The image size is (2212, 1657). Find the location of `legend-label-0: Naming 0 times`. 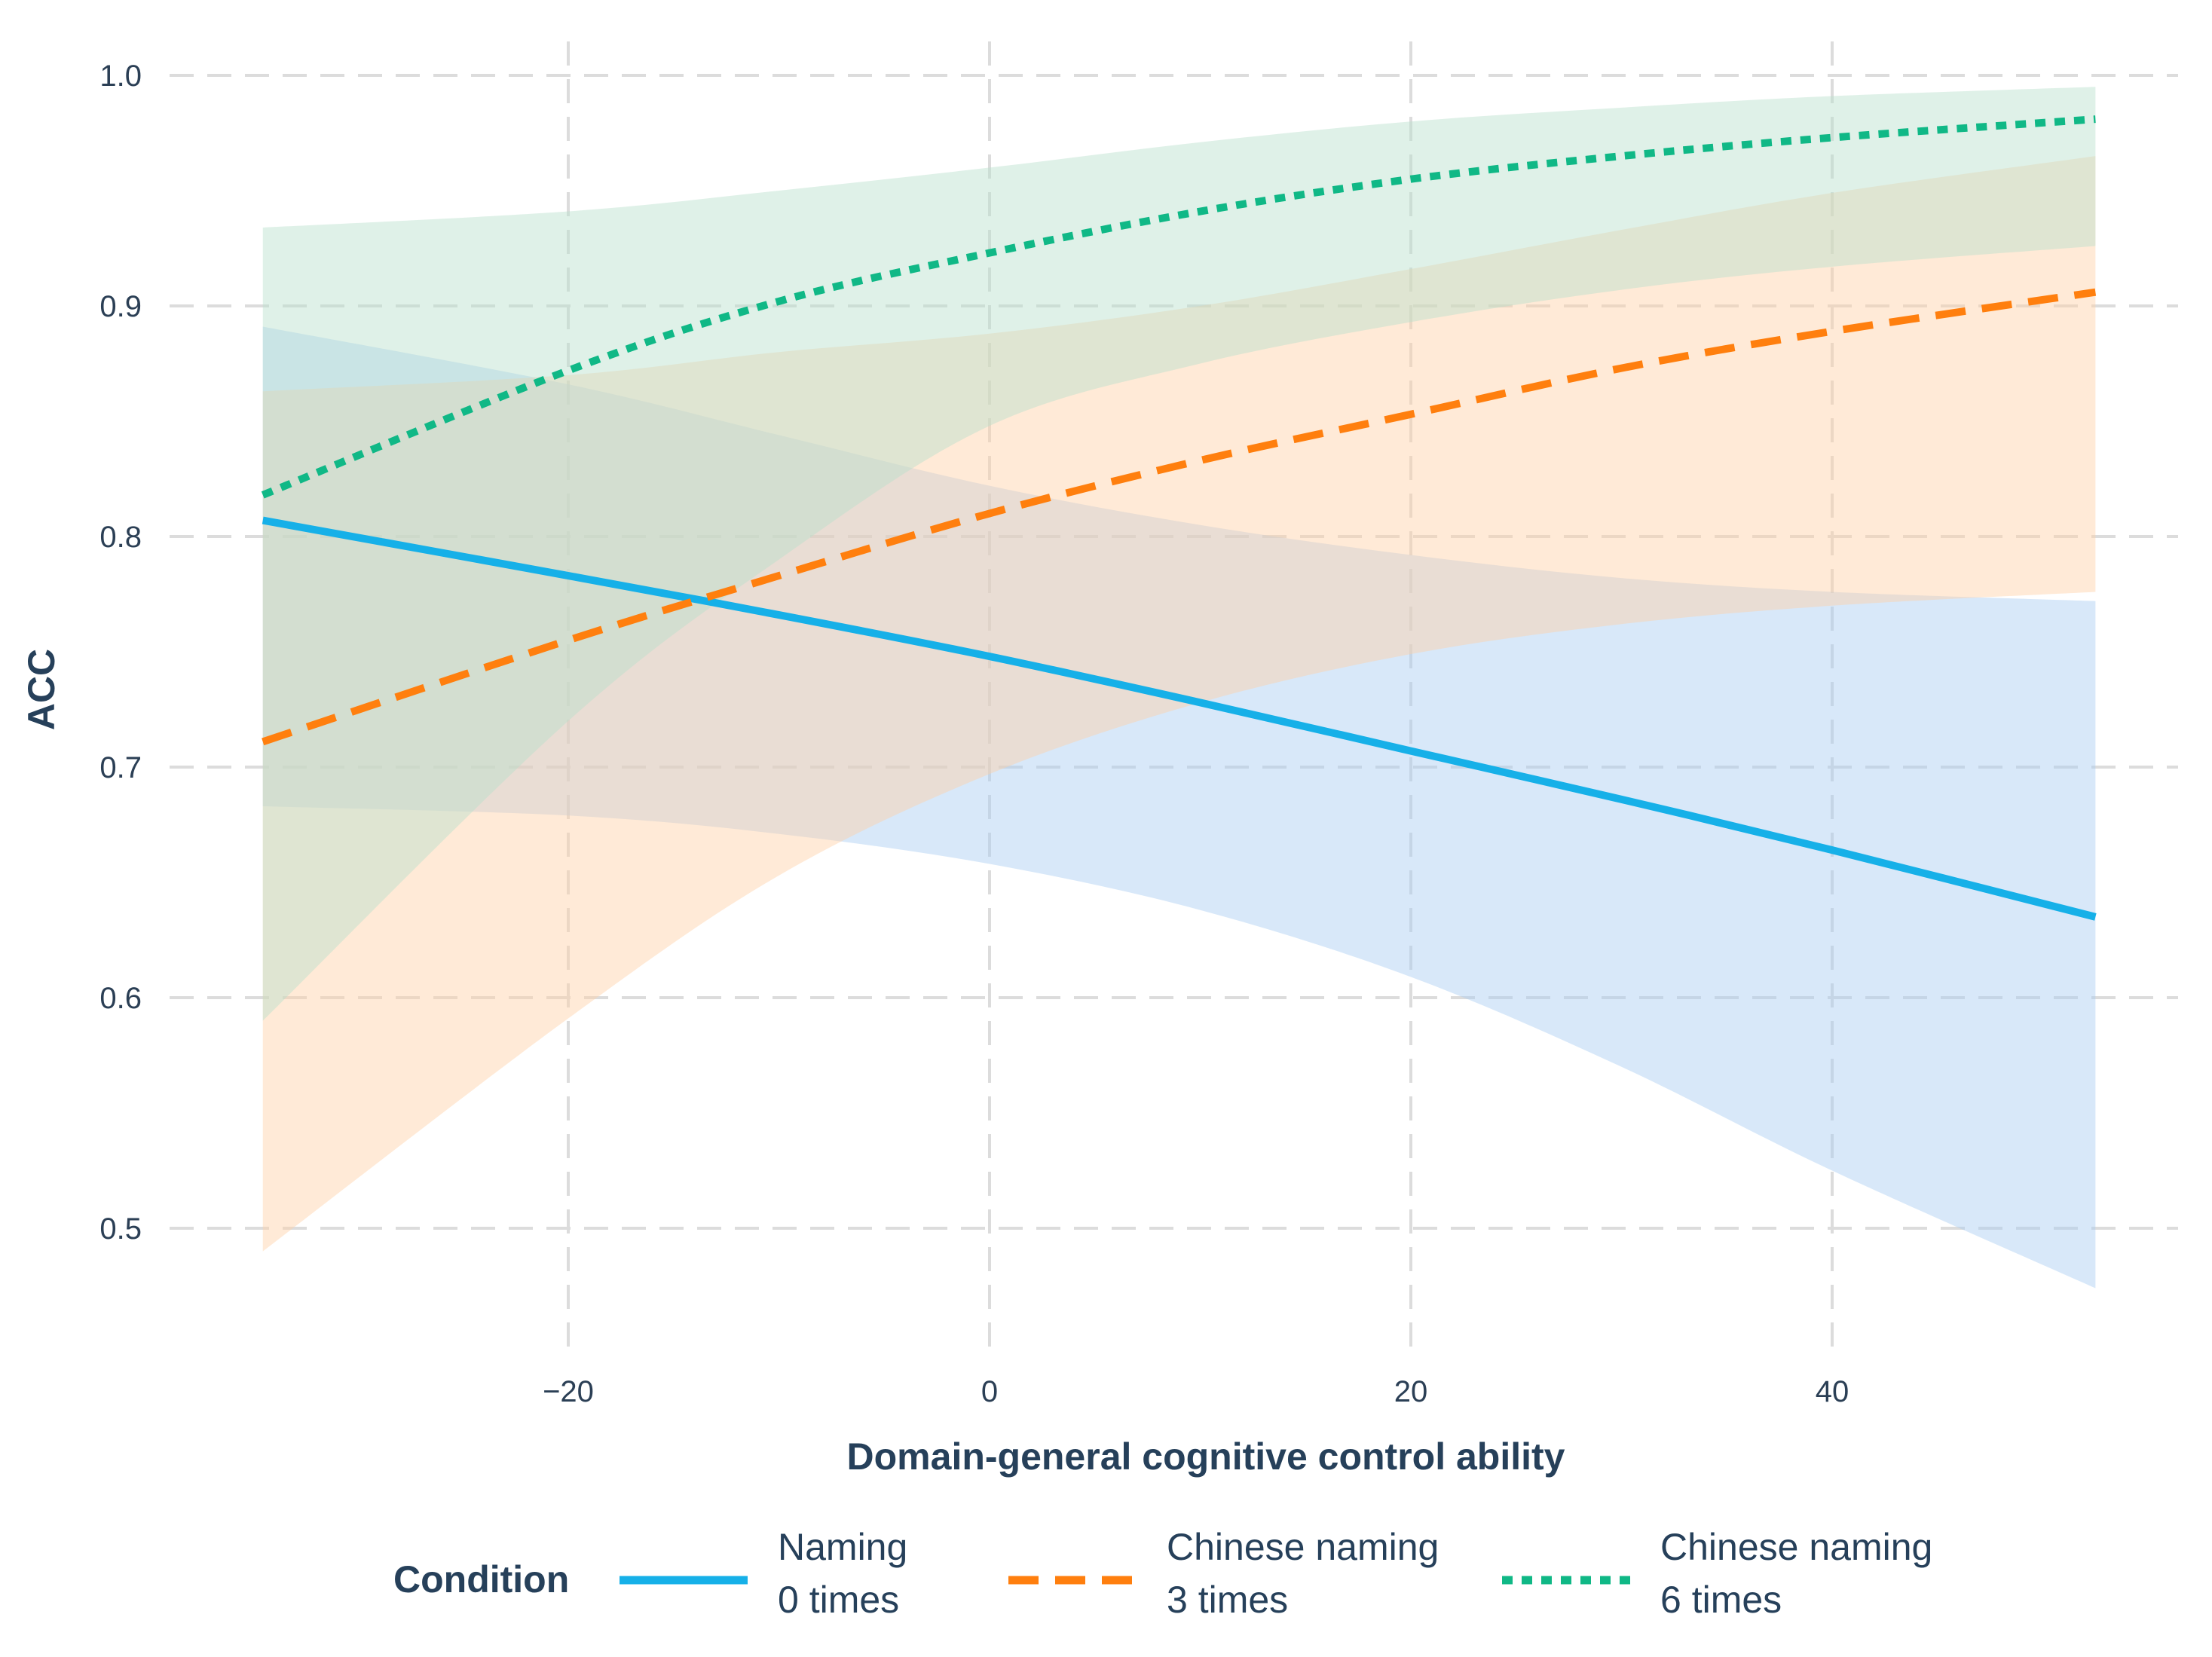

legend-label-0: Naming 0 times is located at coordinates (843, 1573).